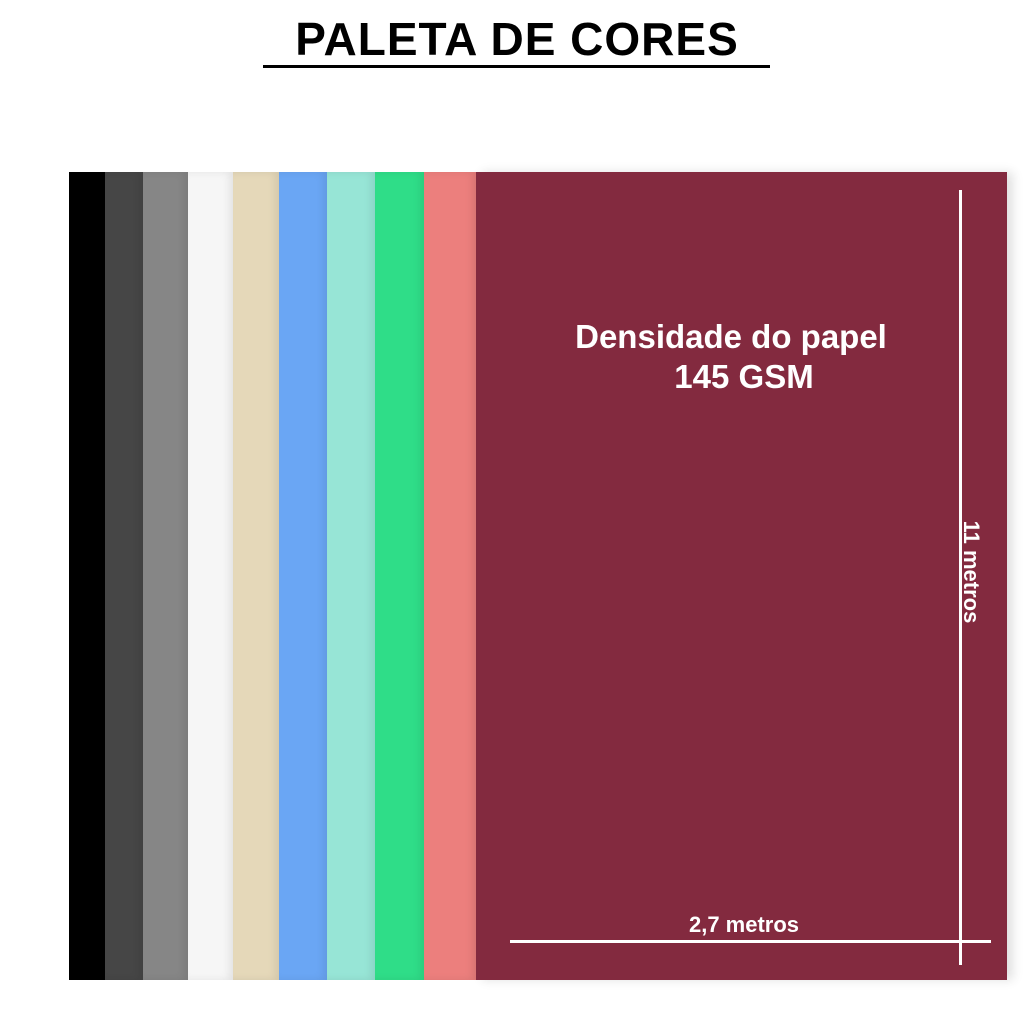  Describe the element at coordinates (516, 66) in the screenshot. I see `title-underline` at that location.